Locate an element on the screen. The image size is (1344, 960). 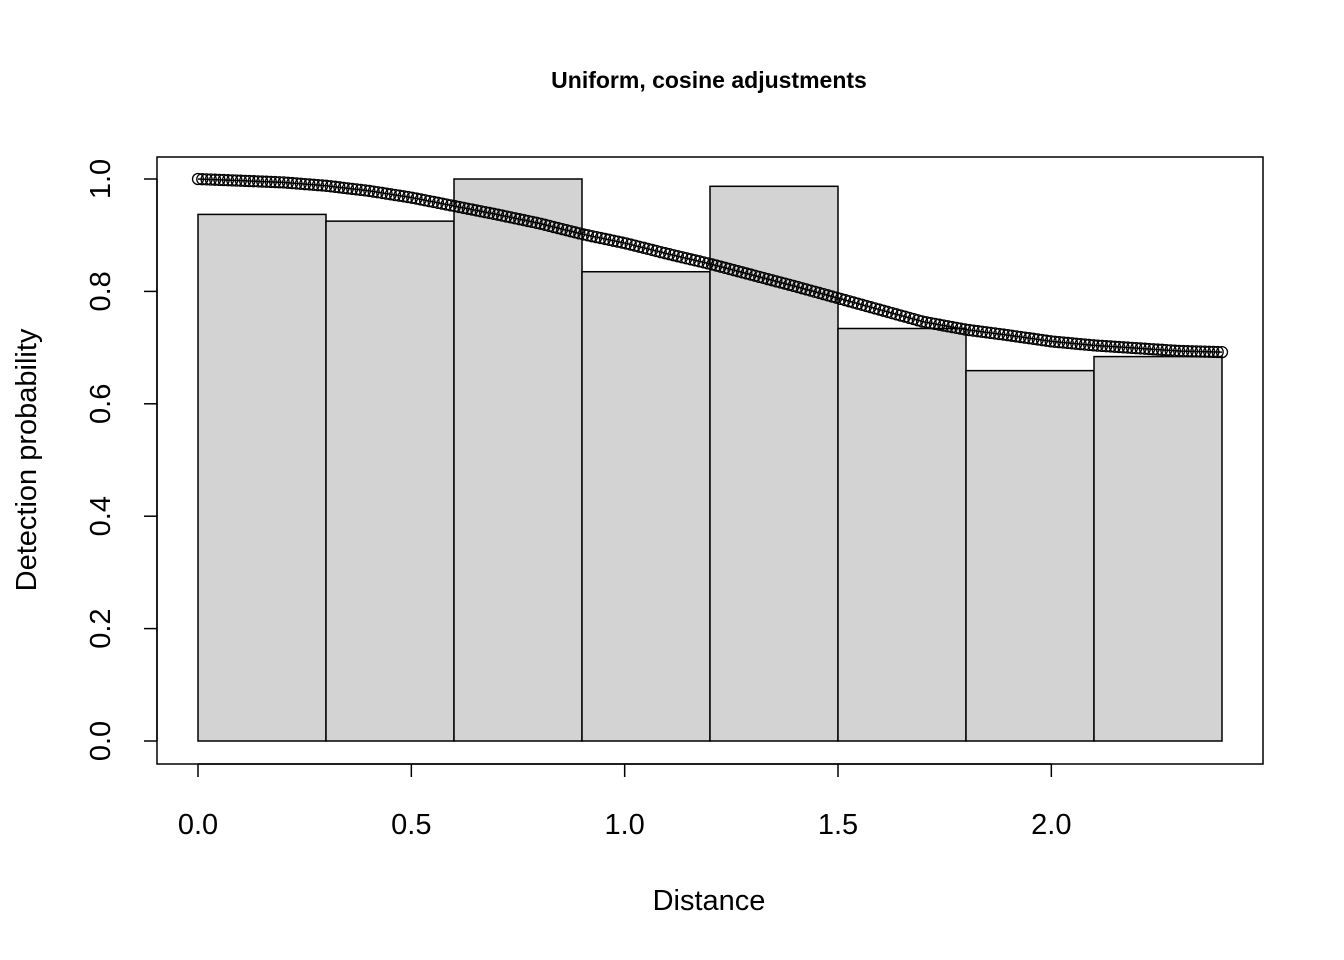
x-tick-label: 1.5 is located at coordinates (838, 825).